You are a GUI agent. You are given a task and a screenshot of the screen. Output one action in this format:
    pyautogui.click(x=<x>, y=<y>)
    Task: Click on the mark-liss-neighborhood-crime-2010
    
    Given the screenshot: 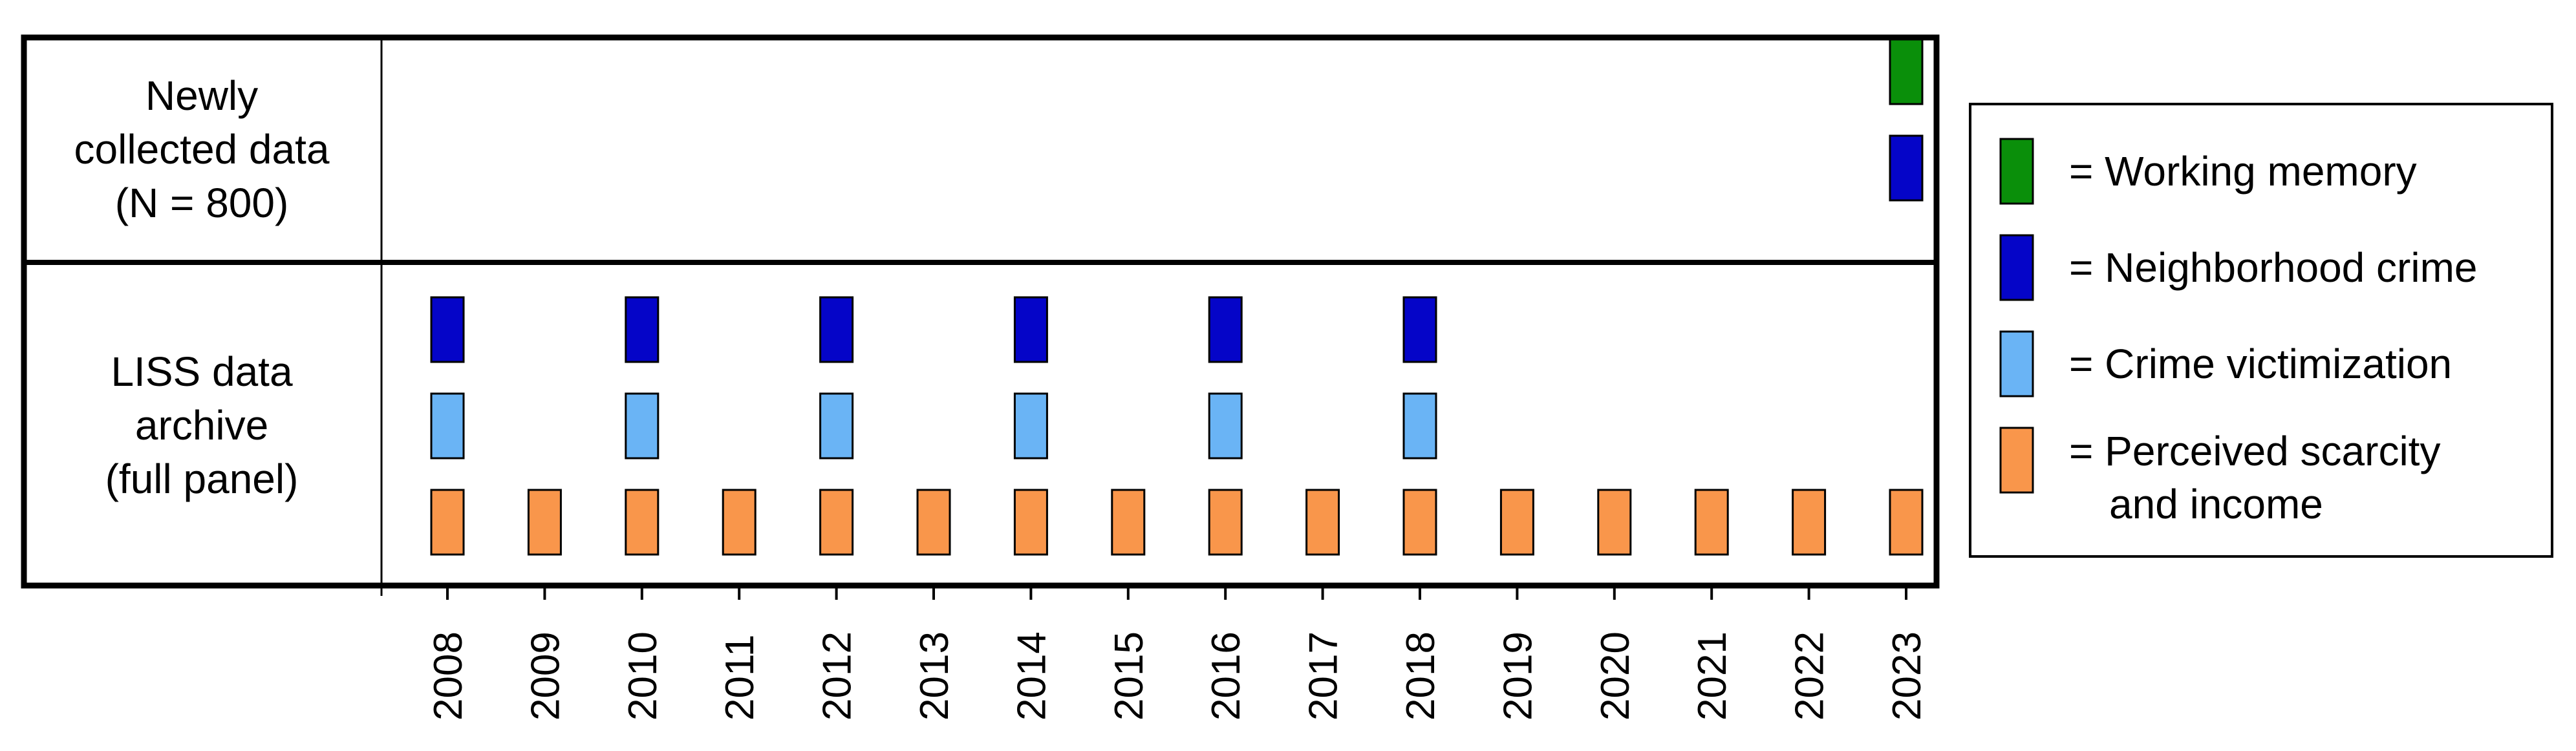 What is the action you would take?
    pyautogui.click(x=642, y=329)
    